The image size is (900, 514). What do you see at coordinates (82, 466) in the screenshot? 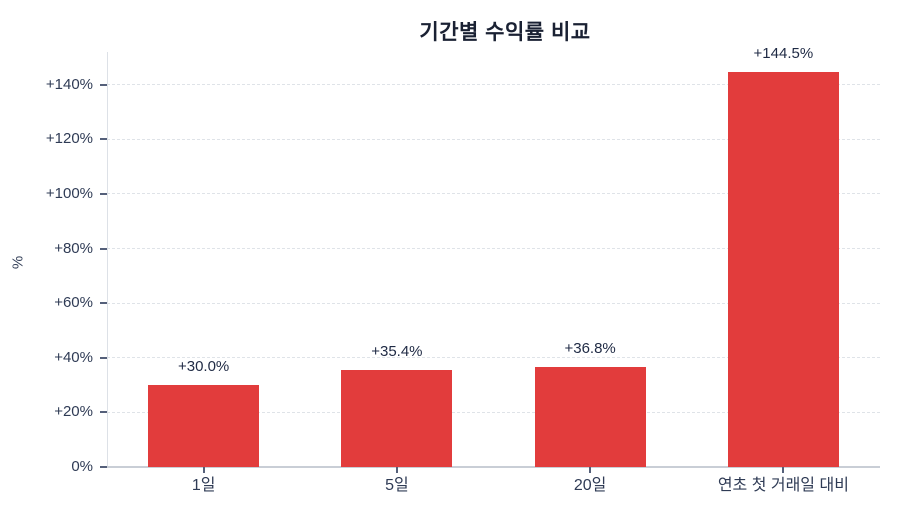
I see `y-tick-label: 0%` at bounding box center [82, 466].